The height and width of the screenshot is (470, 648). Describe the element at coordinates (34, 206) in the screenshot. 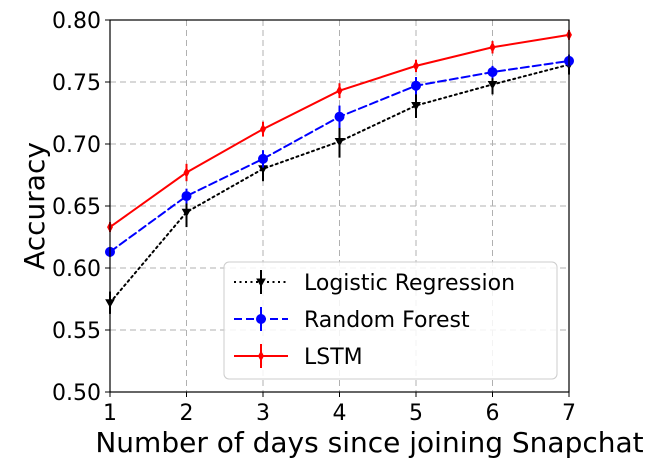

I see `y-axis-label: Accuracy` at that location.